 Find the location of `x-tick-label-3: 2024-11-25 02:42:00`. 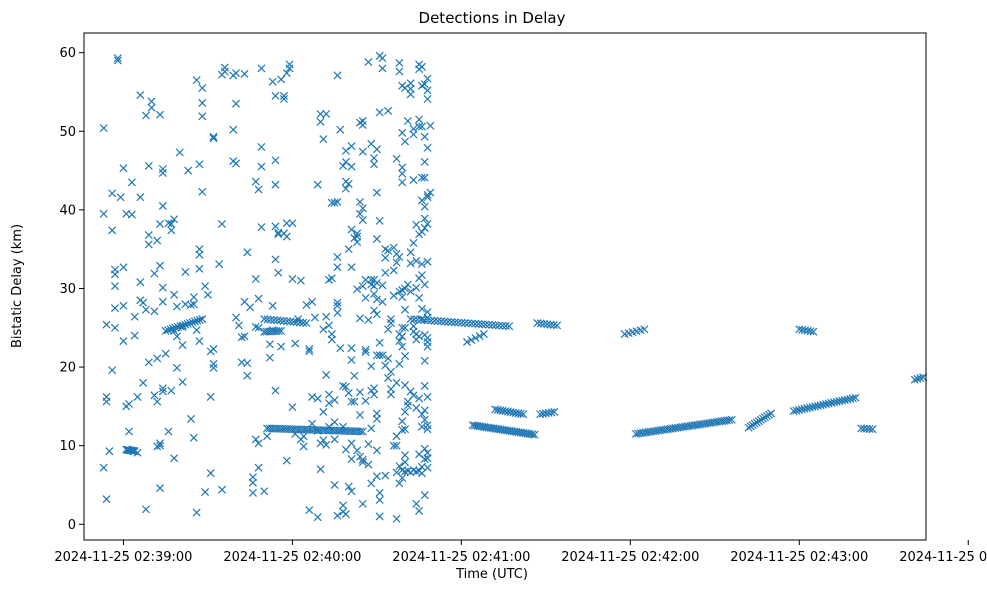

x-tick-label-3: 2024-11-25 02:42:00 is located at coordinates (630, 557).